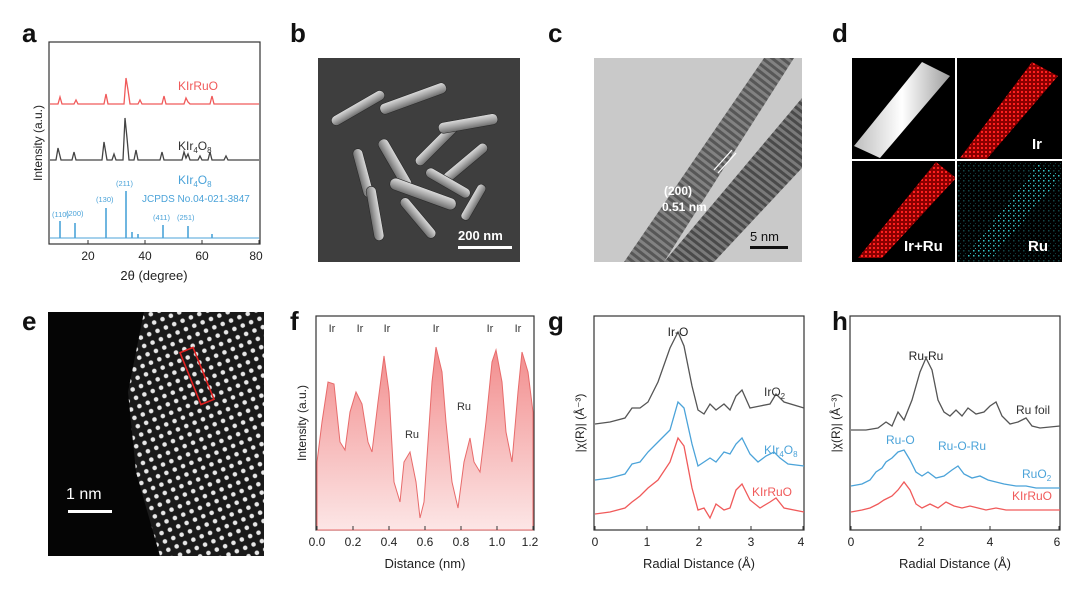  I want to click on h-xtick-3: 6, so click(1057, 542).